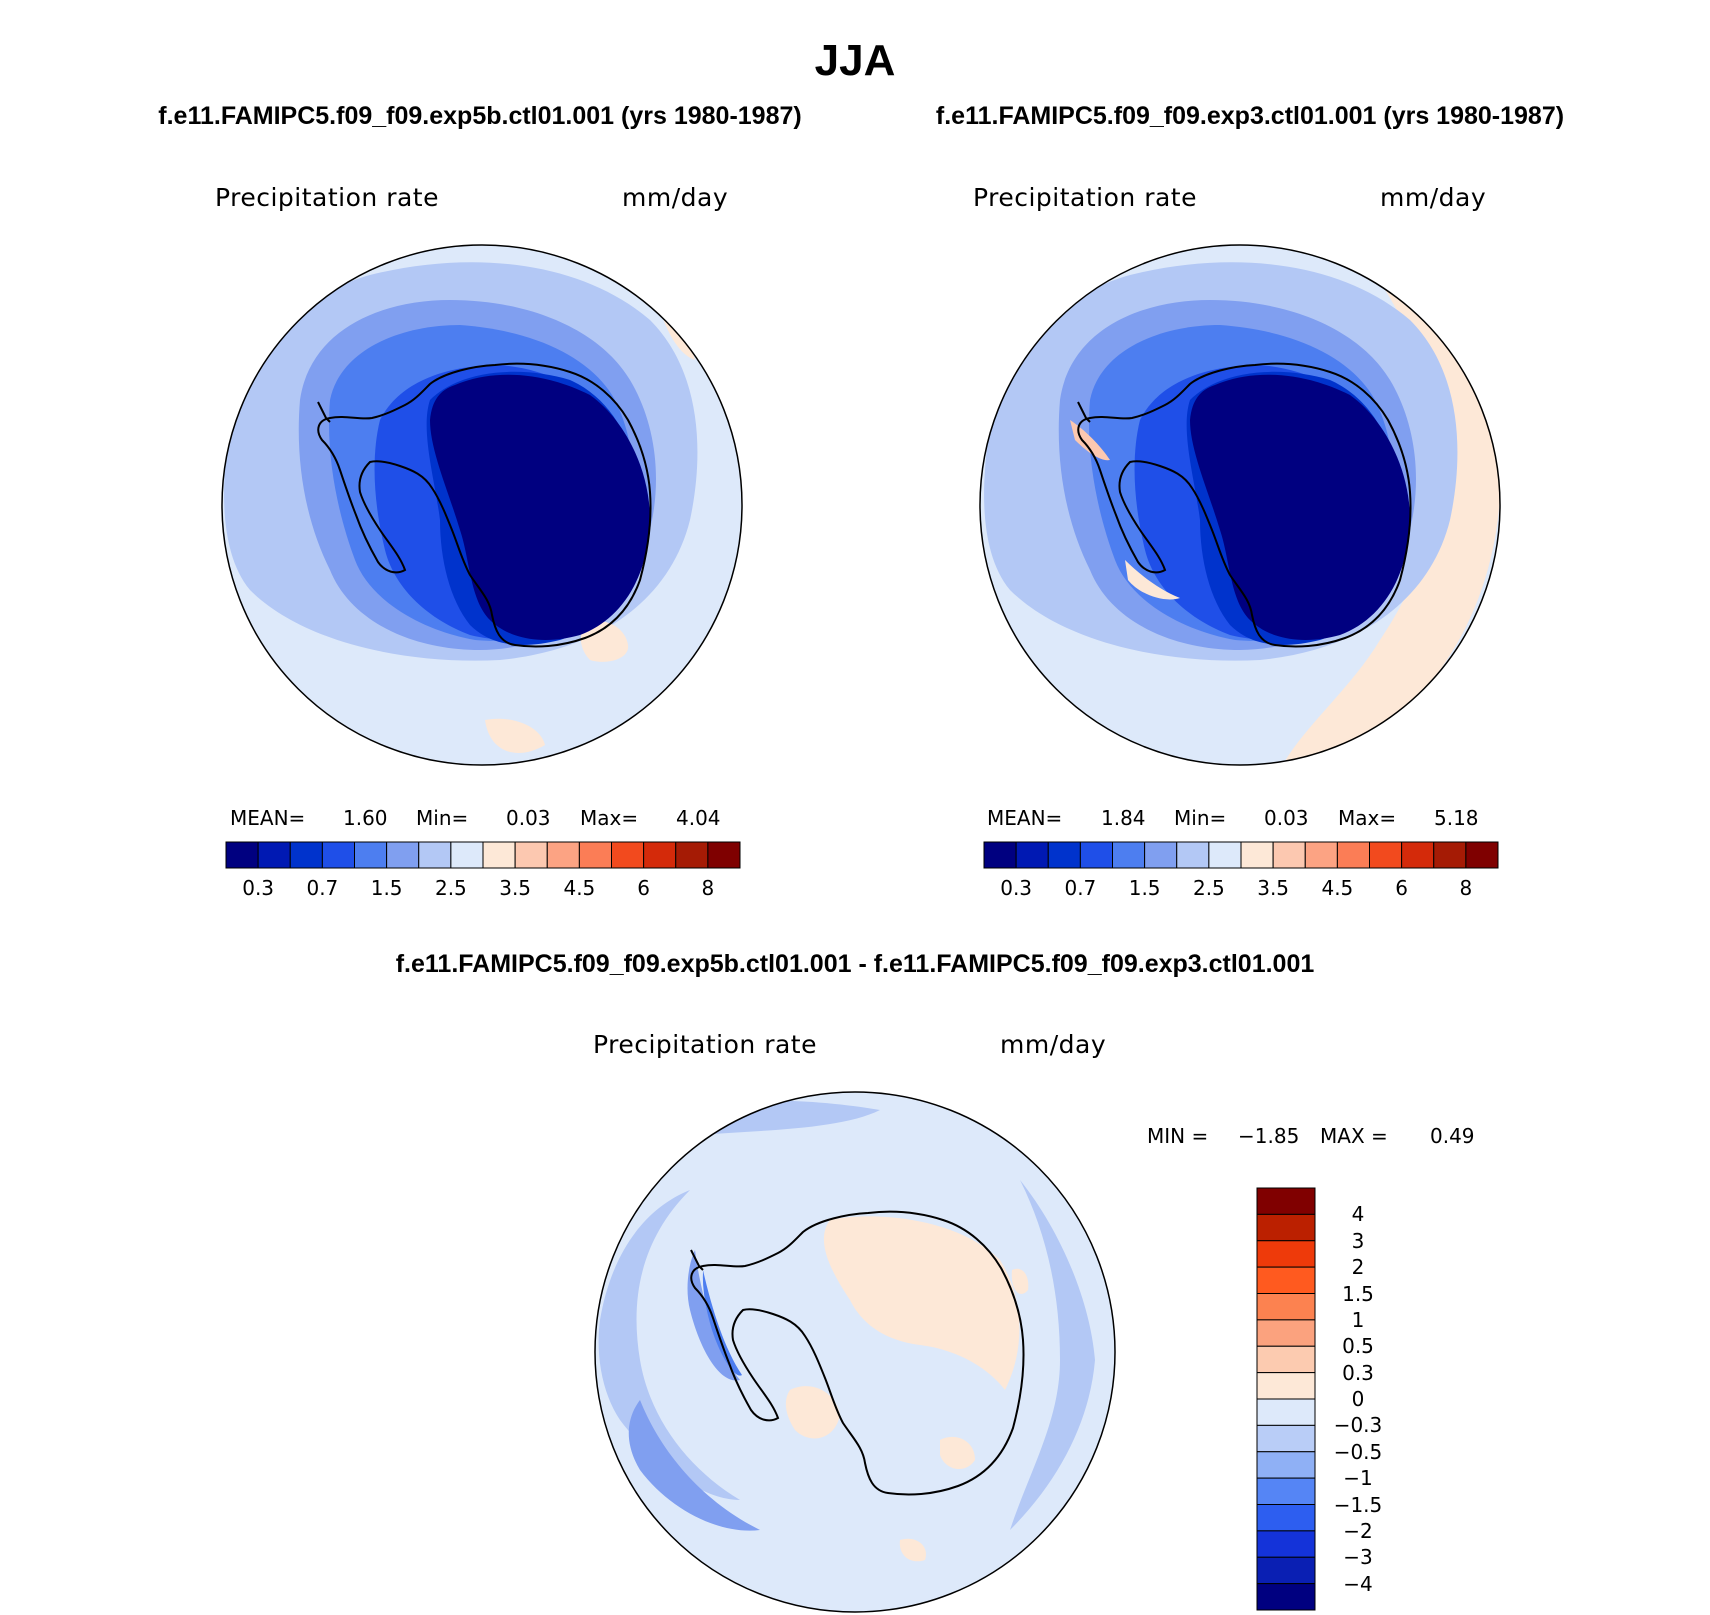  What do you see at coordinates (1358, 1319) in the screenshot?
I see `colorbar-tick-label: 1` at bounding box center [1358, 1319].